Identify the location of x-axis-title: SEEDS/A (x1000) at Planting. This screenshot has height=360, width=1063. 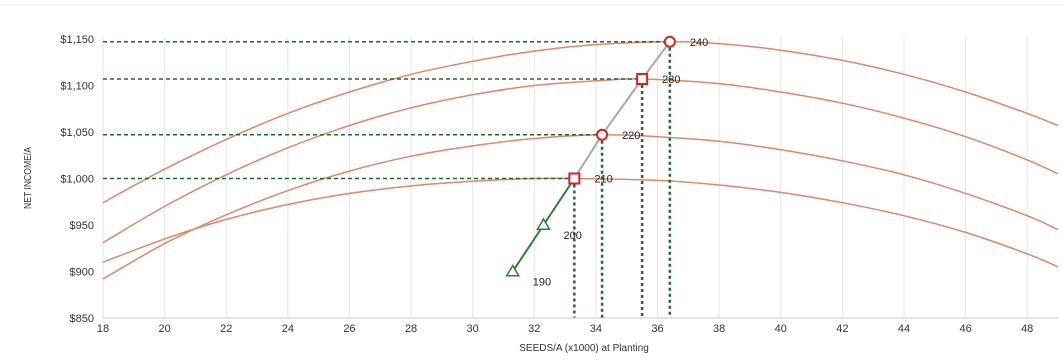
(584, 348).